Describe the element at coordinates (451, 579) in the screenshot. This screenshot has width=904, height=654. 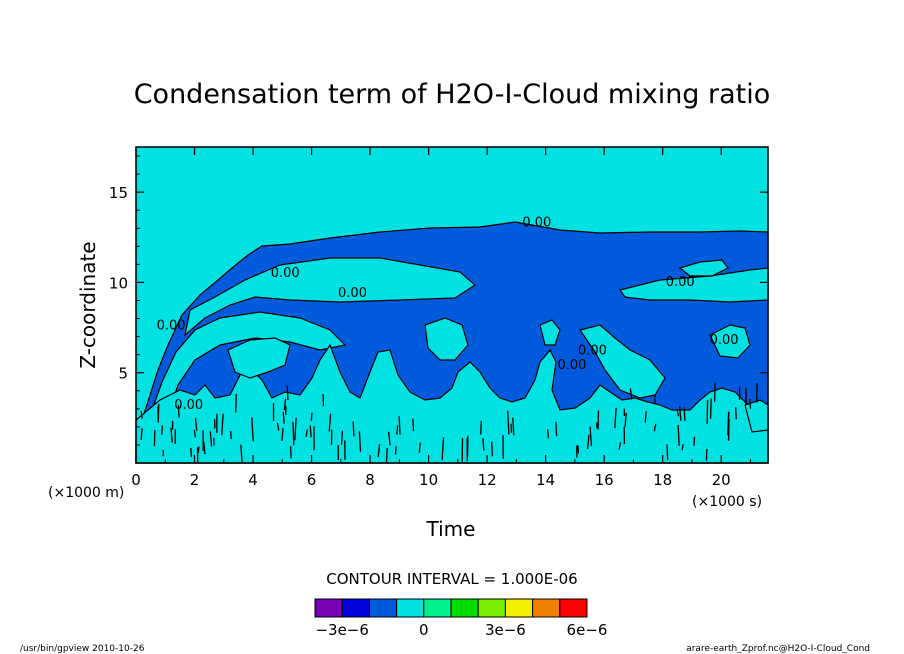
I see `contour-interval-text: CONTOUR INTERVAL = 1.000E-06` at that location.